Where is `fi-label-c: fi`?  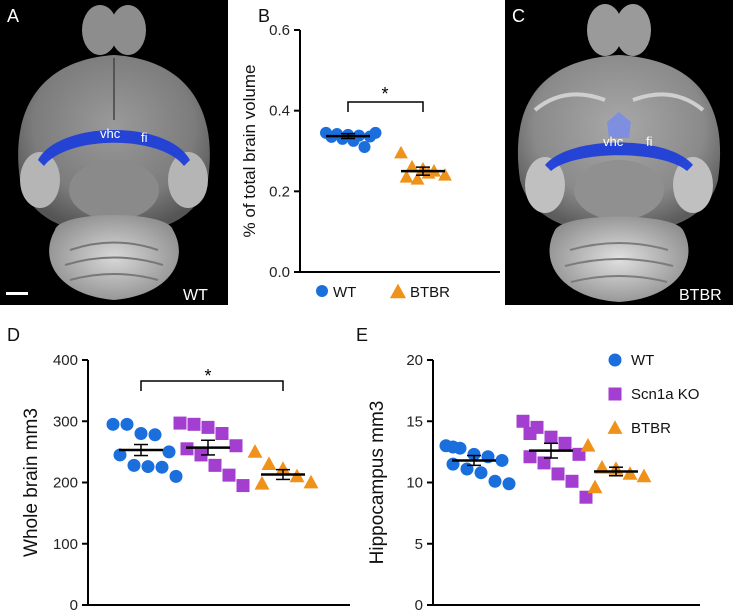
fi-label-c: fi is located at coordinates (649, 141).